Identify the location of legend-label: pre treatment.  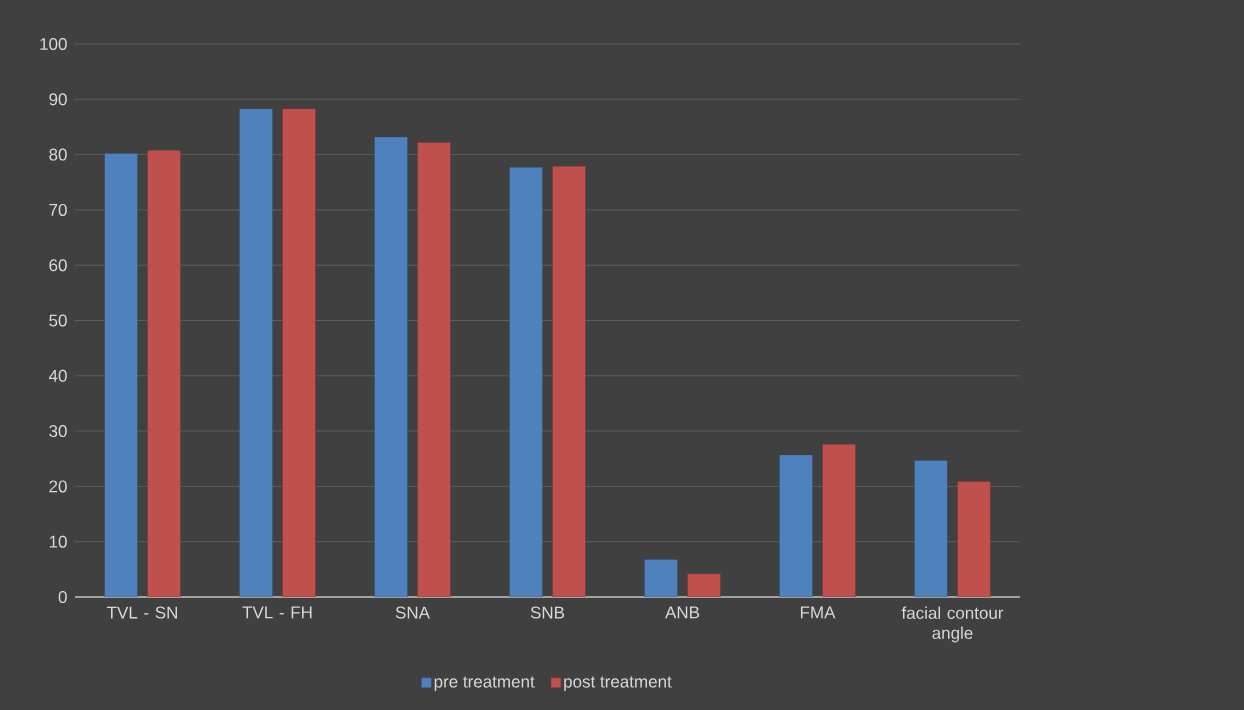
(484, 683).